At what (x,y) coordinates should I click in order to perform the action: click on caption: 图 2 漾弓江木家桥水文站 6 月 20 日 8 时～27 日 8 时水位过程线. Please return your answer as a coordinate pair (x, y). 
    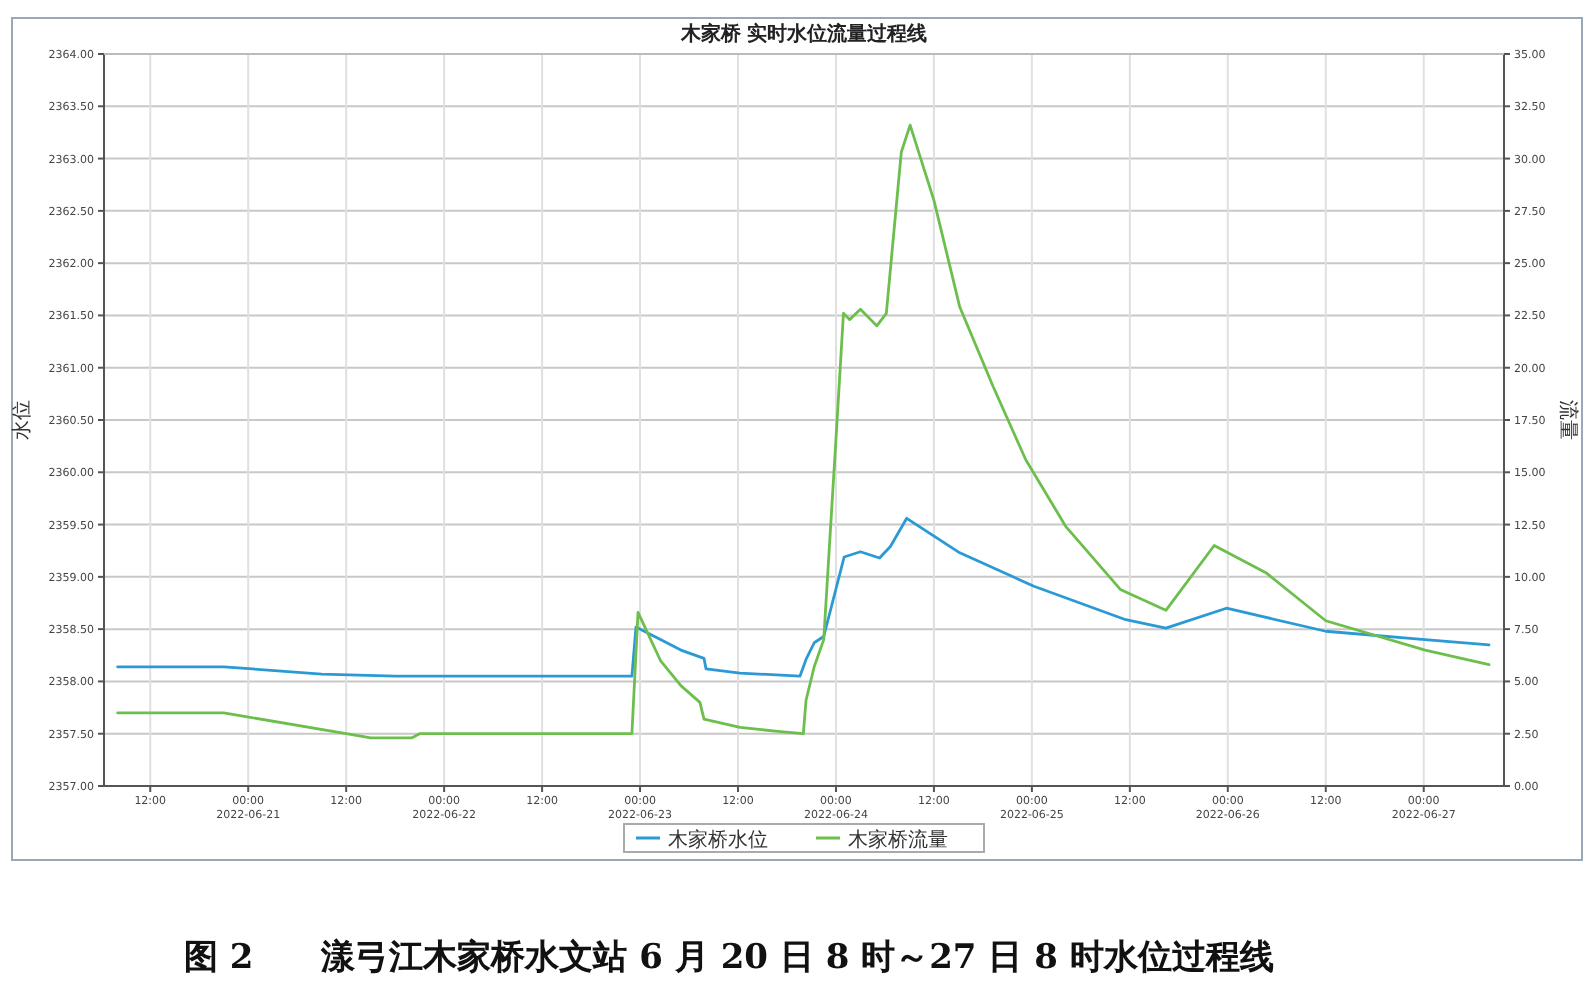
    Looking at the image, I should click on (729, 958).